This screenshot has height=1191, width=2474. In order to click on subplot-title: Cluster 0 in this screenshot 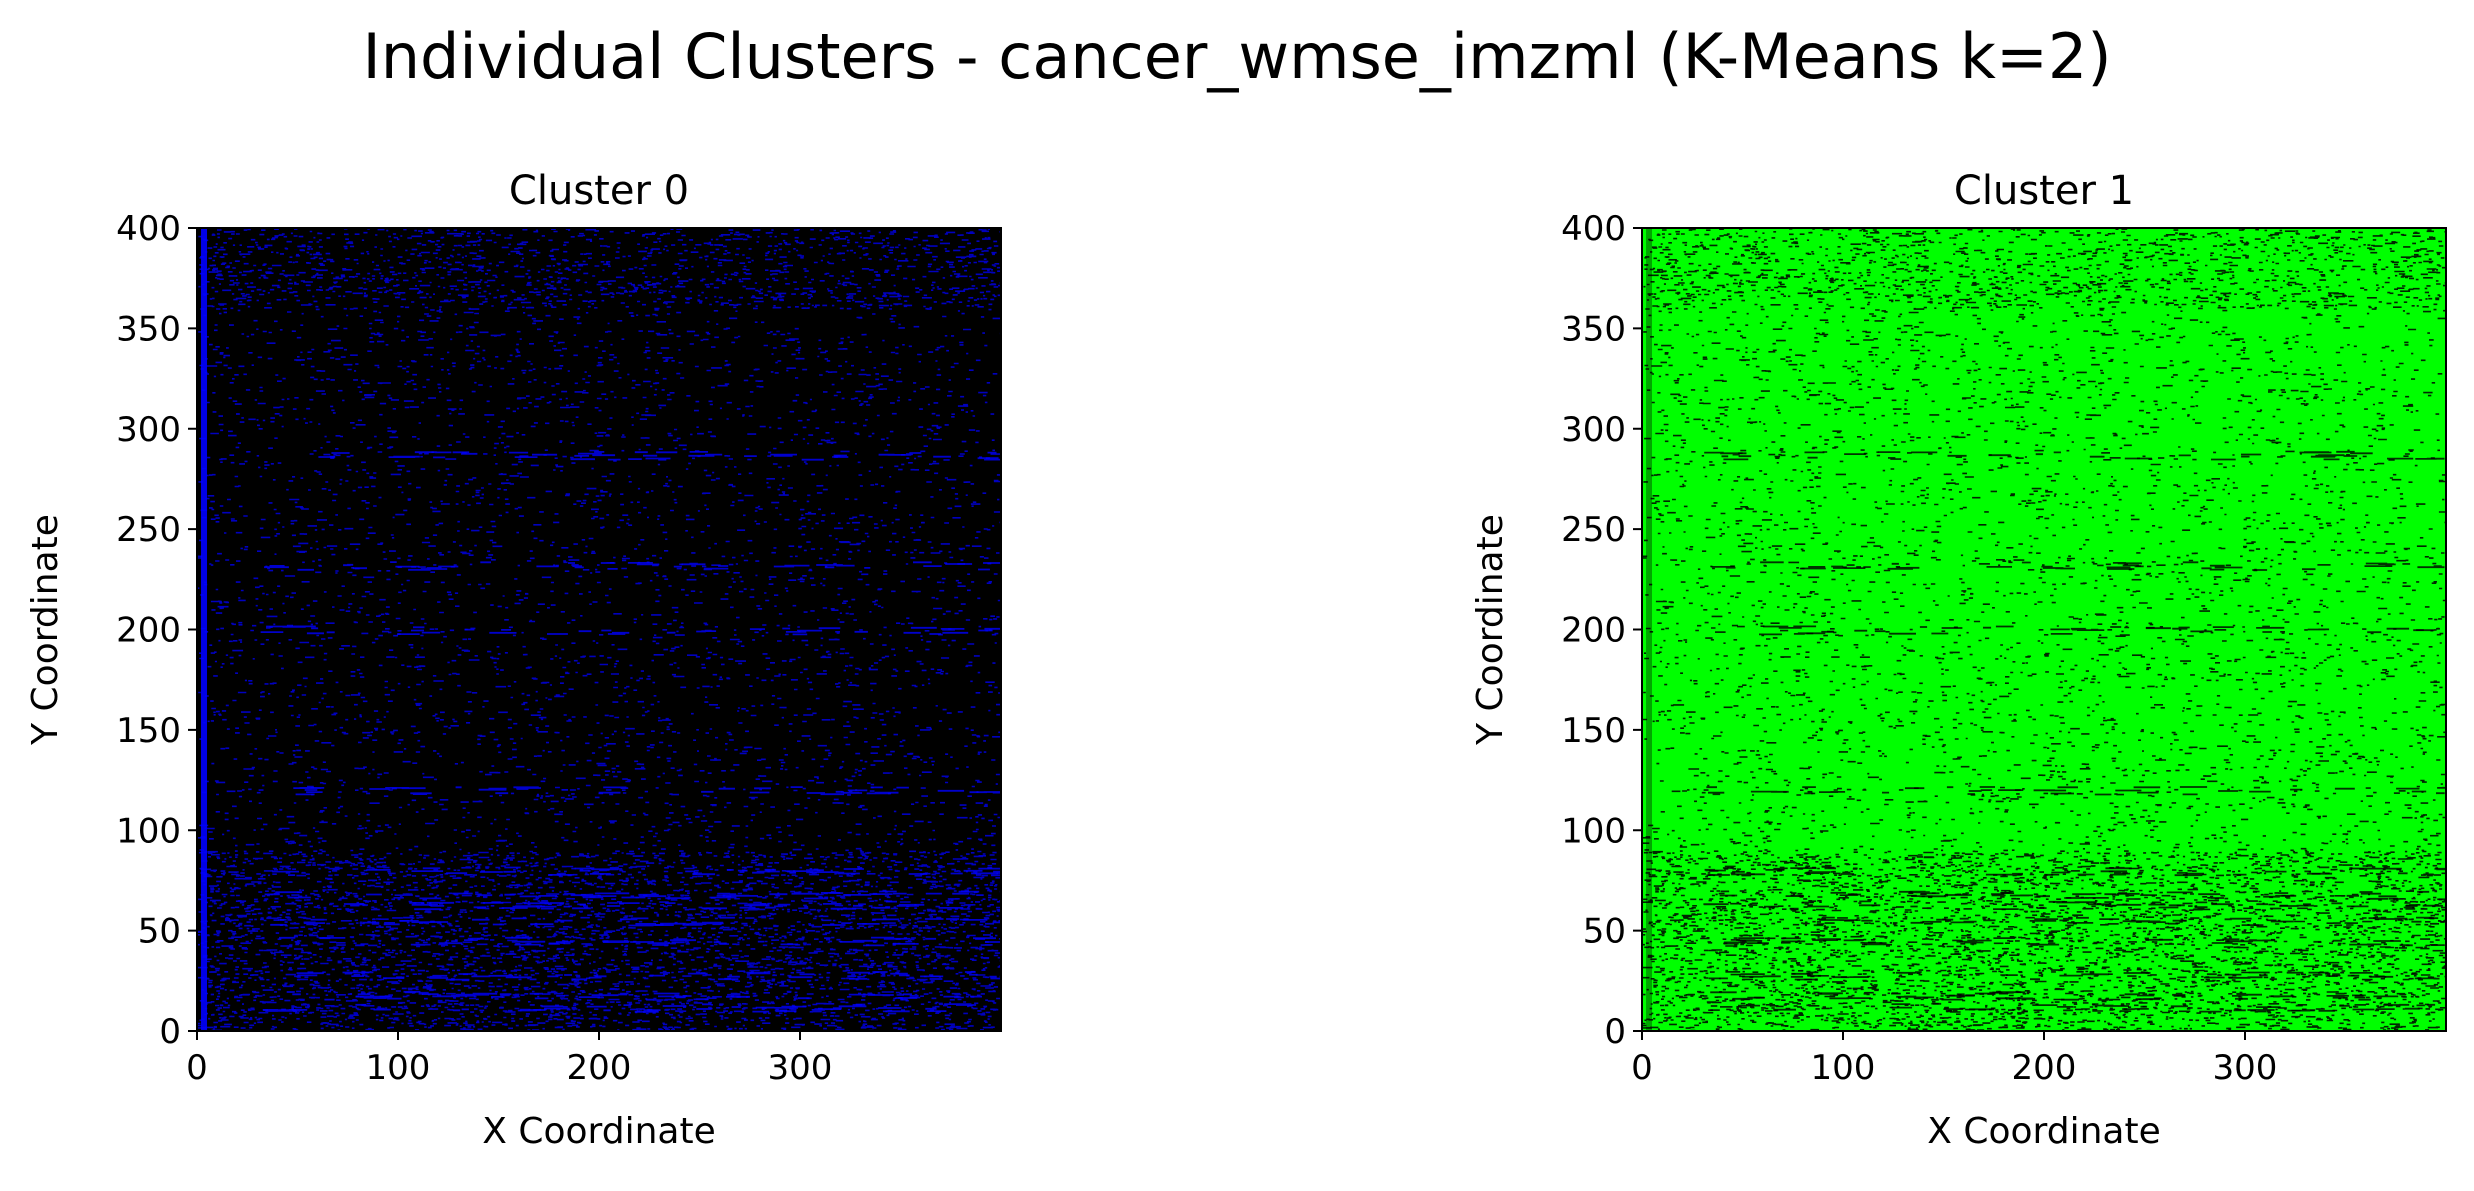, I will do `click(599, 191)`.